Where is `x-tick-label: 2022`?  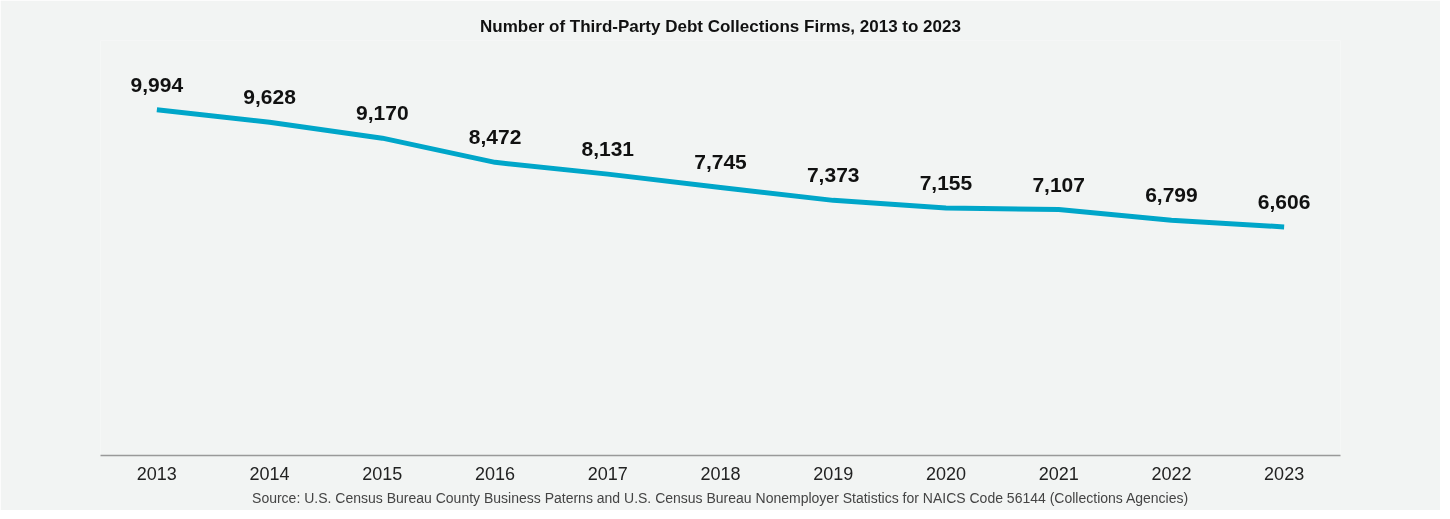 x-tick-label: 2022 is located at coordinates (1171, 473).